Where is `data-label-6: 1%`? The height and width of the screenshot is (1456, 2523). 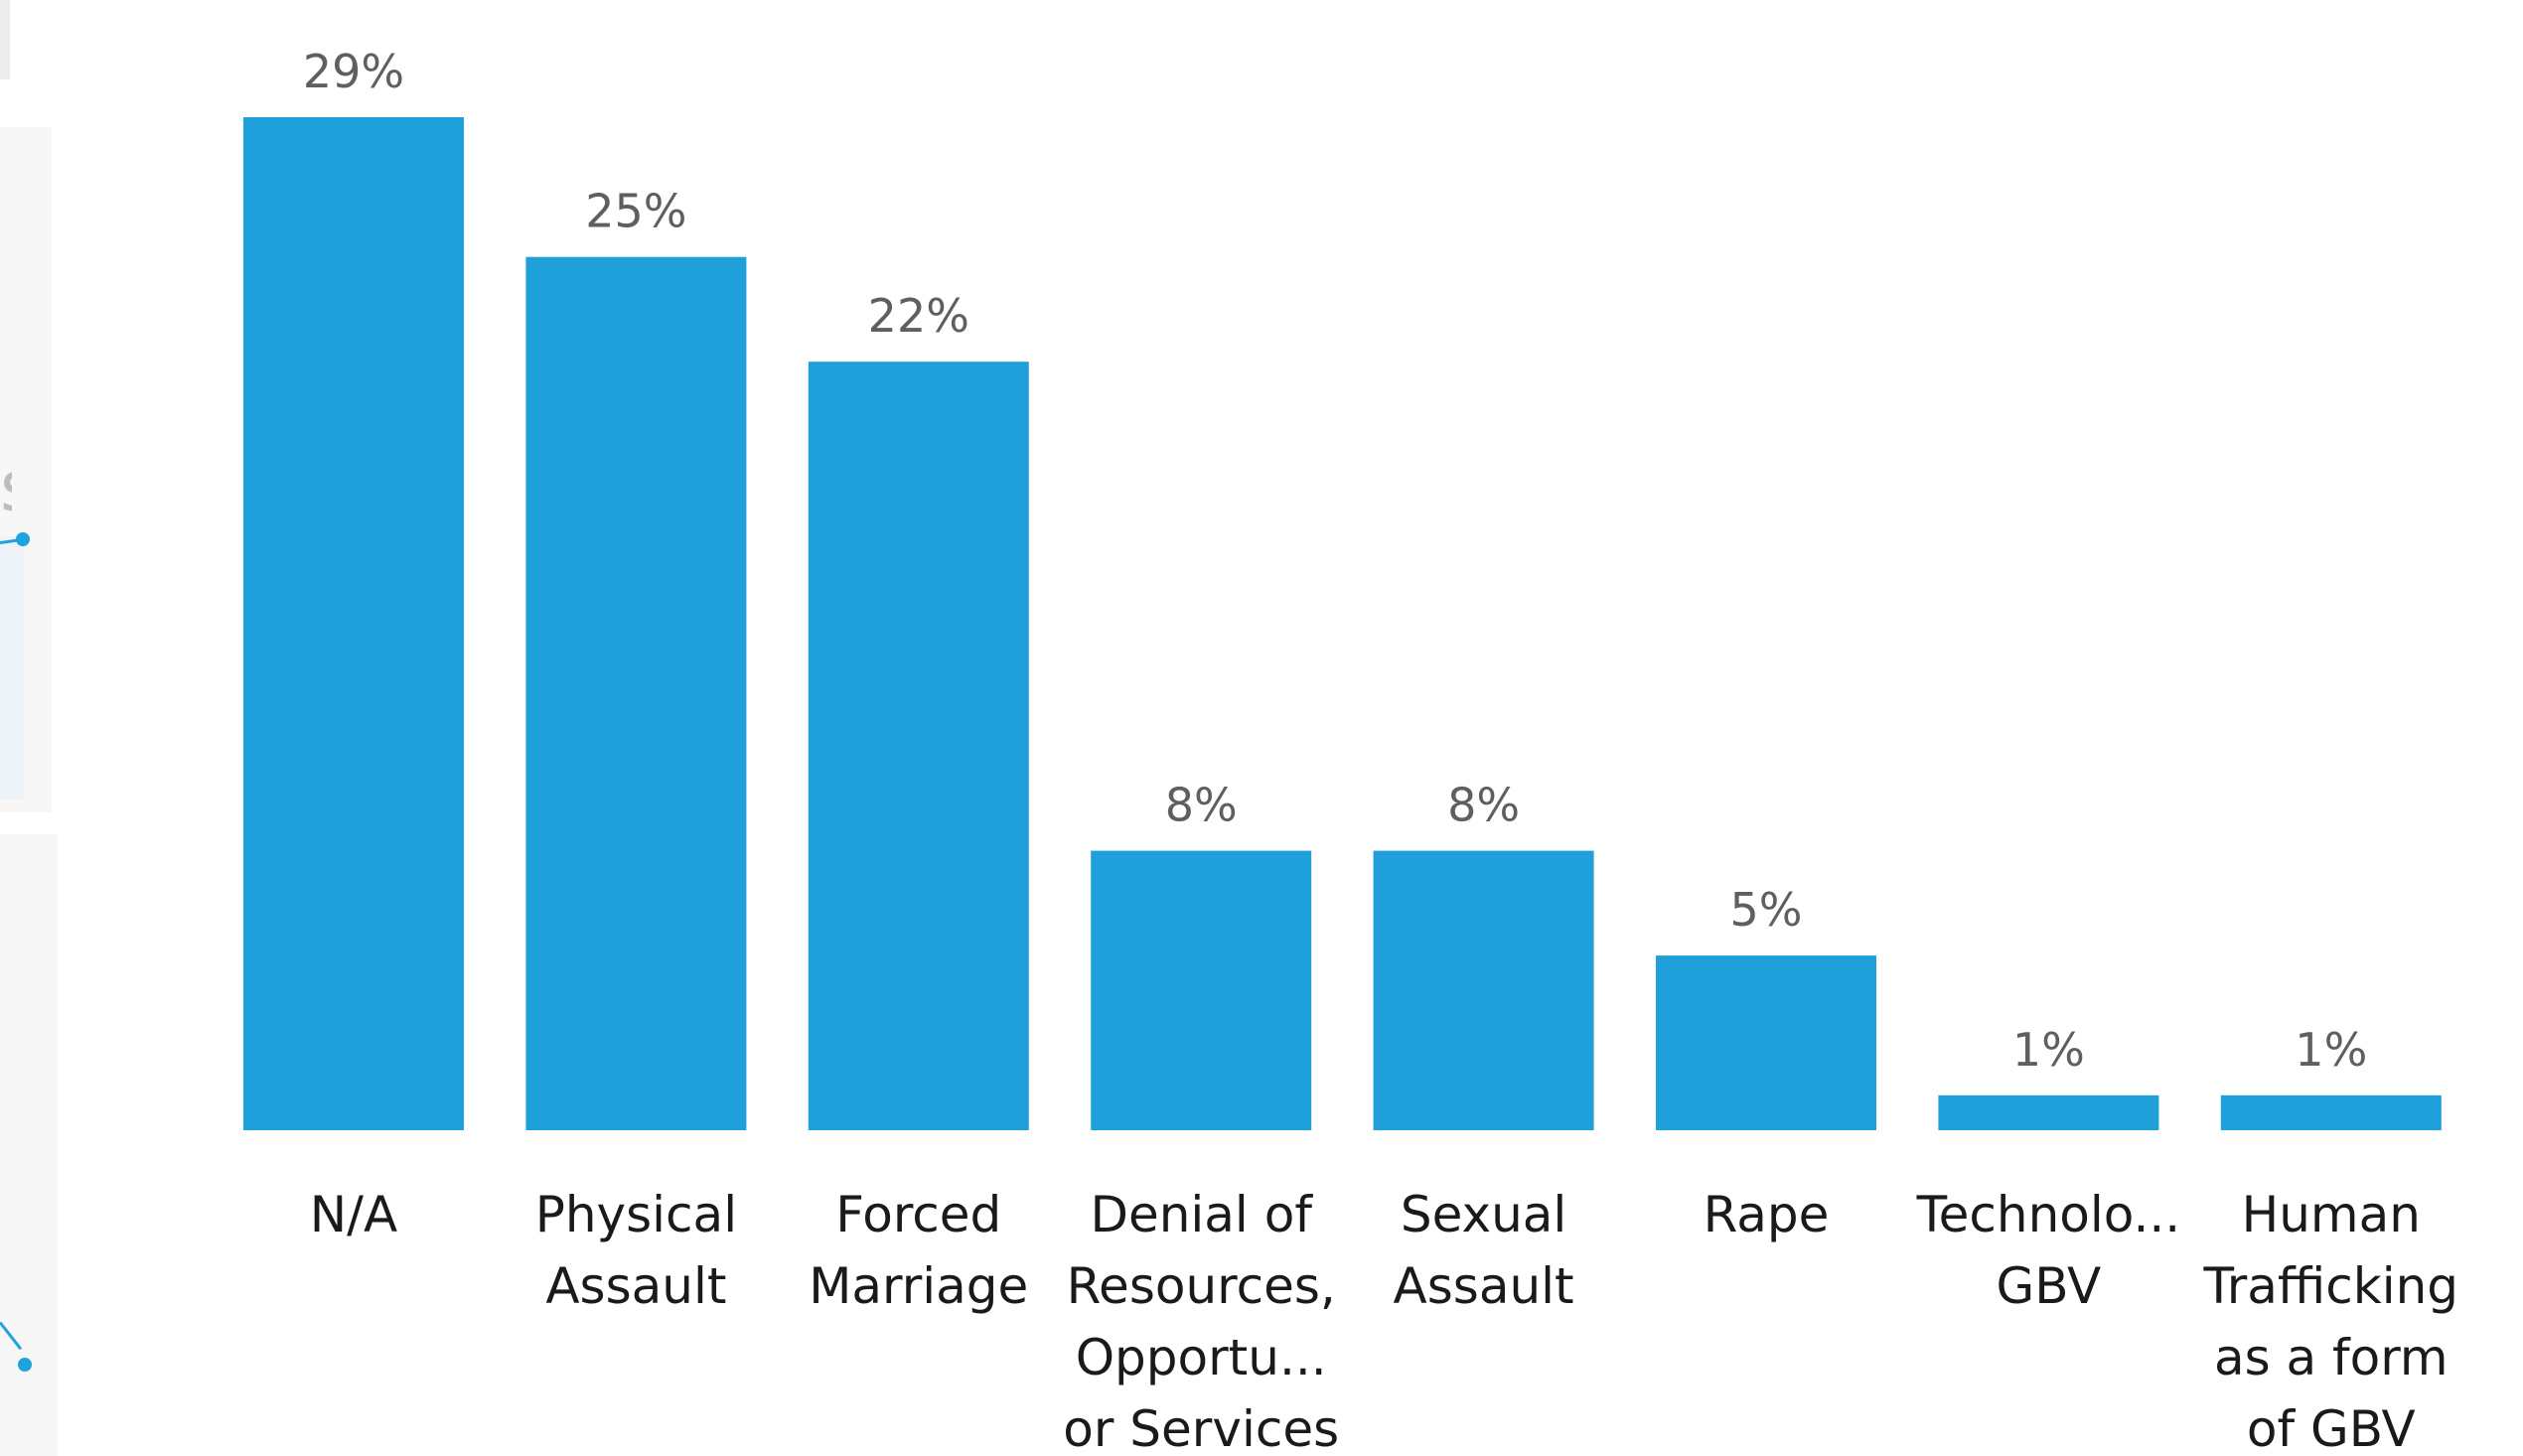
data-label-6: 1% is located at coordinates (2048, 1050).